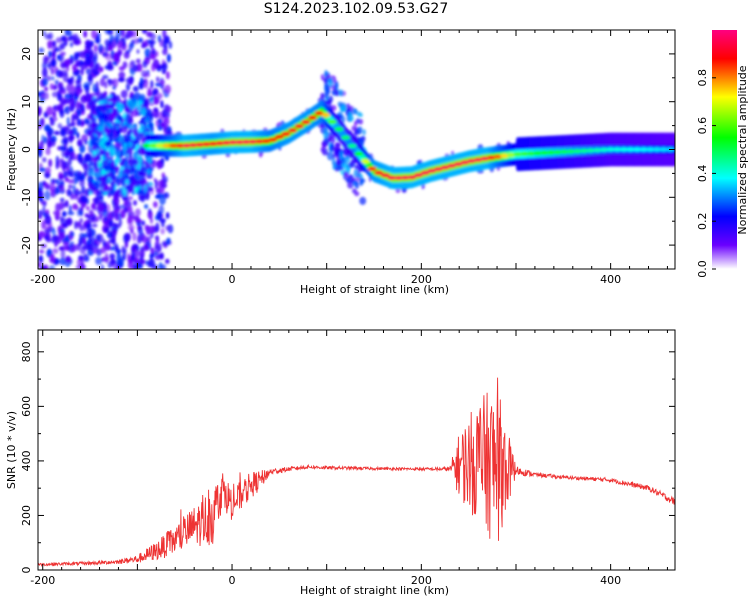 This screenshot has height=600, width=750. Describe the element at coordinates (702, 174) in the screenshot. I see `colorbar-tick-label: 0.4` at that location.